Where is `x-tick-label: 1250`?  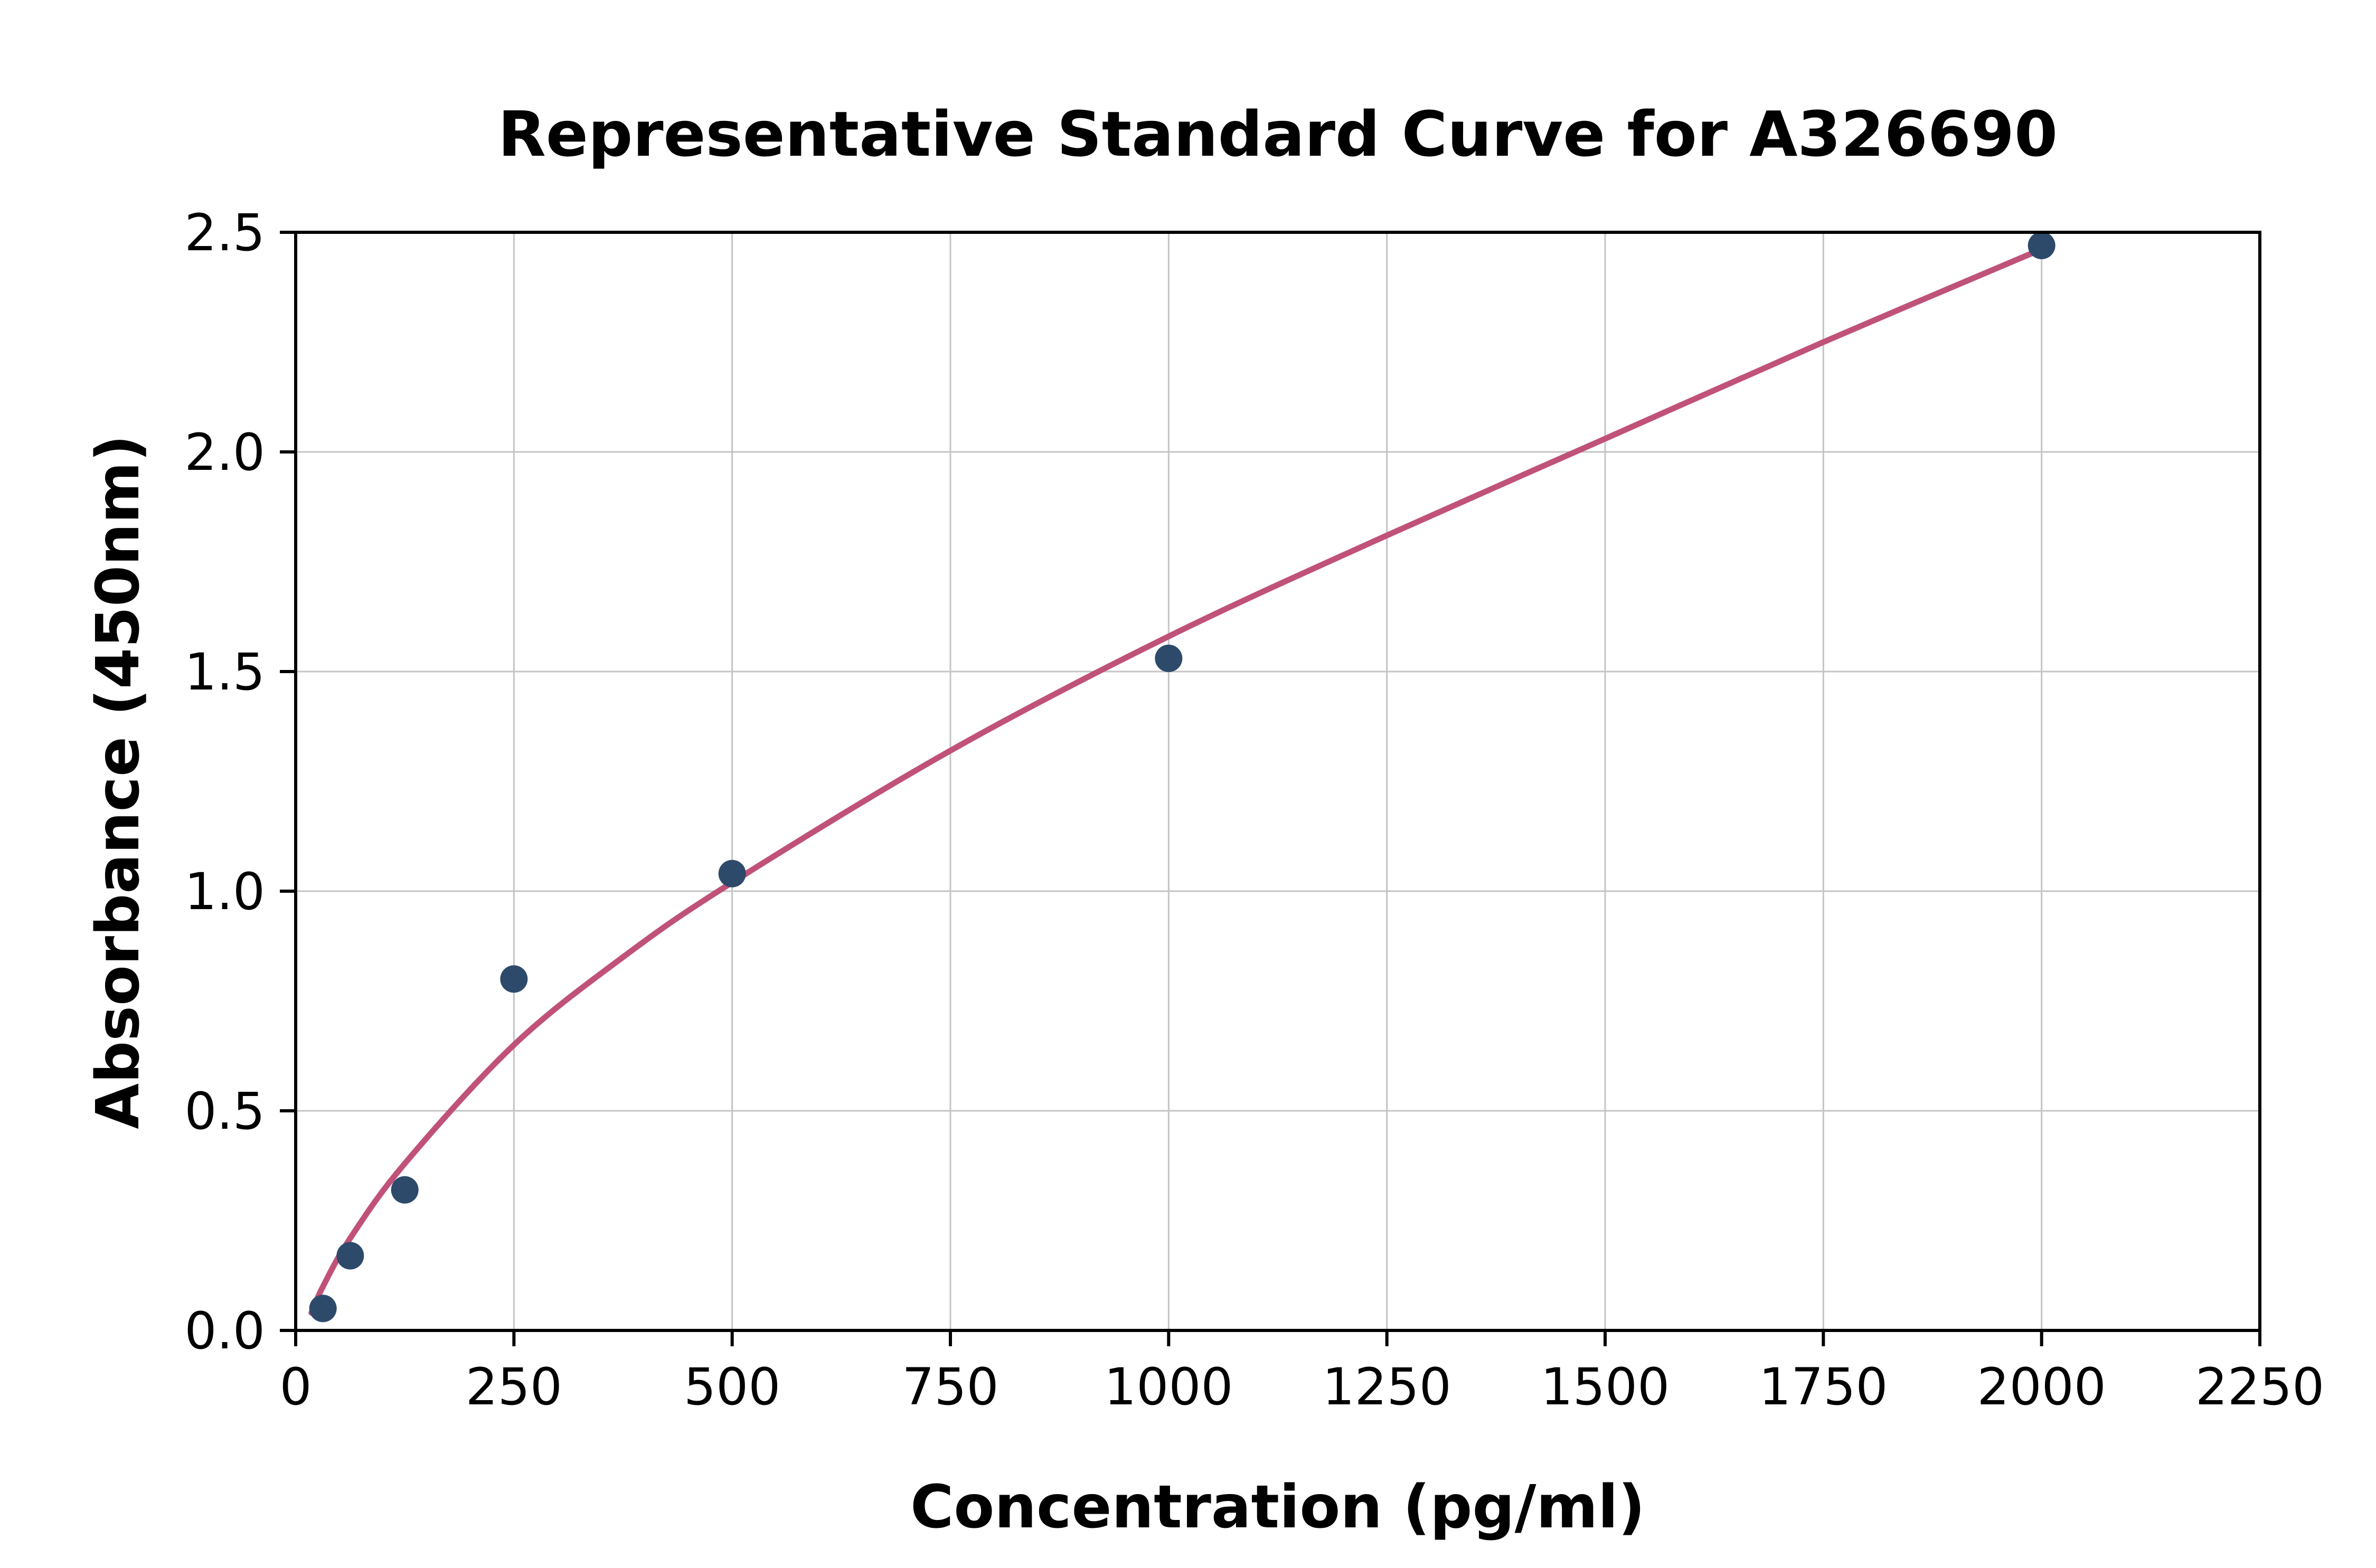
x-tick-label: 1250 is located at coordinates (1387, 1386).